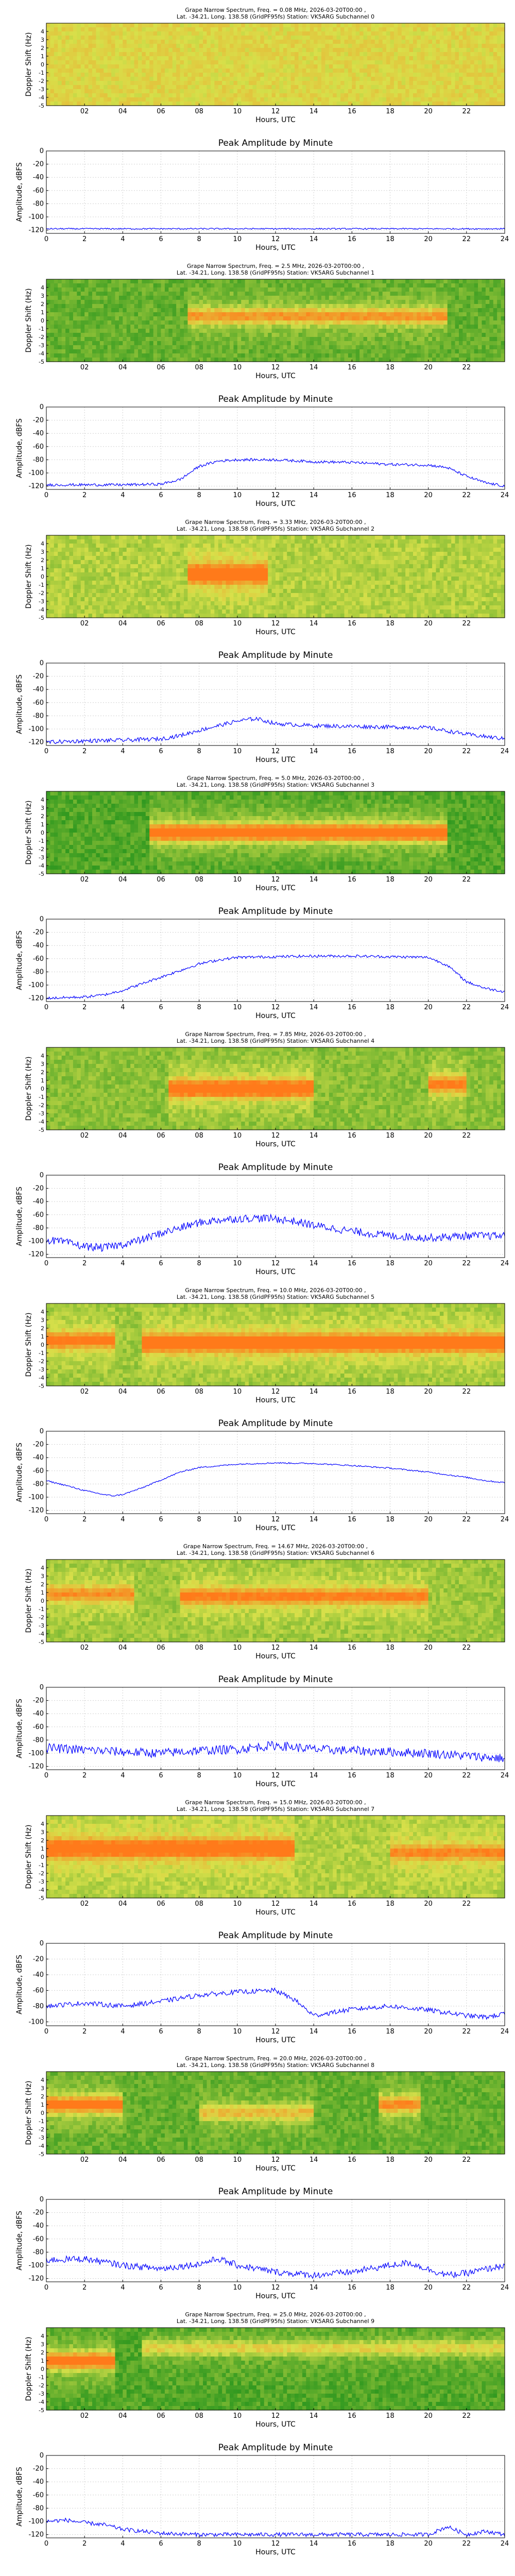 The width and height of the screenshot is (515, 2576). What do you see at coordinates (161, 111) in the screenshot?
I see `x-tick-label: 06` at bounding box center [161, 111].